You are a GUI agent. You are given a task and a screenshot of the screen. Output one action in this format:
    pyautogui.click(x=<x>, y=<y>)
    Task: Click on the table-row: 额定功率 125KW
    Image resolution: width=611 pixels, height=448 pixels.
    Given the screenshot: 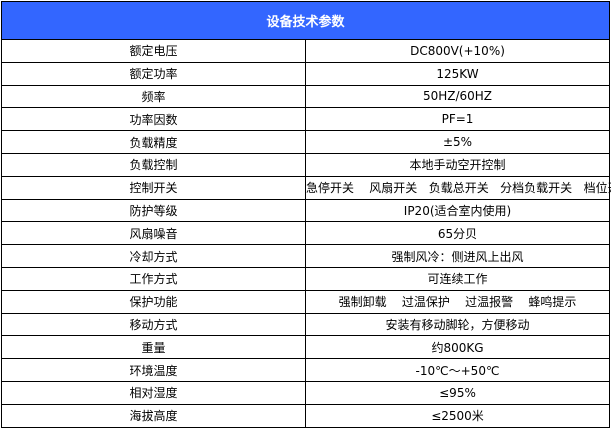 What is the action you would take?
    pyautogui.click(x=305, y=73)
    